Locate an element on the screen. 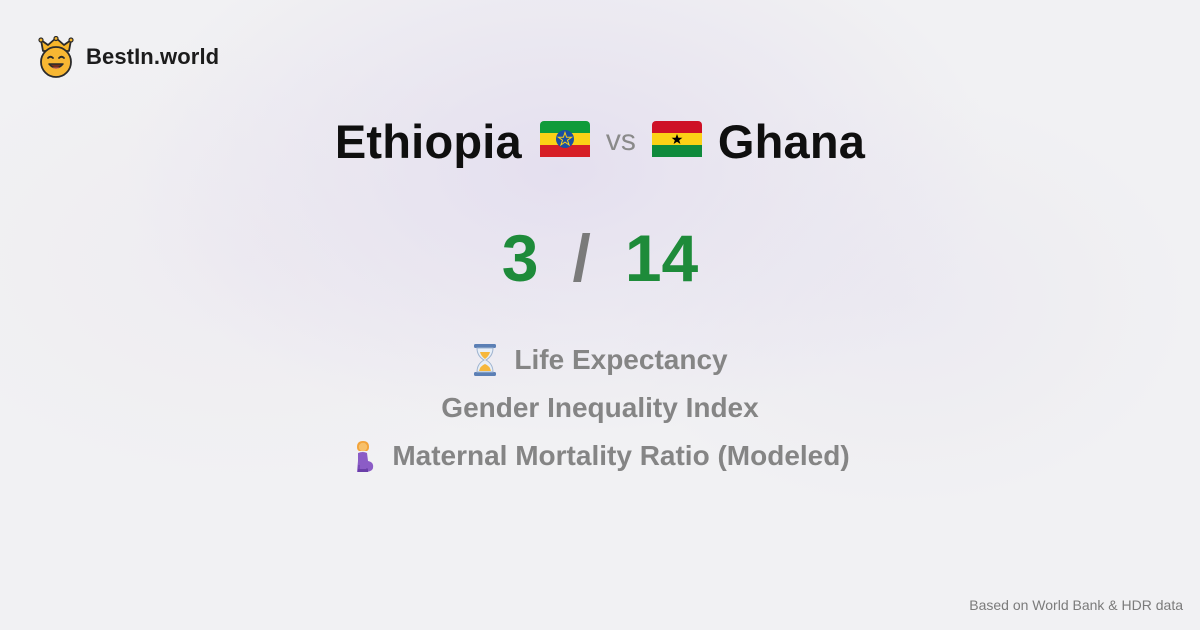  metric-label: Life Expectancy is located at coordinates (621, 359).